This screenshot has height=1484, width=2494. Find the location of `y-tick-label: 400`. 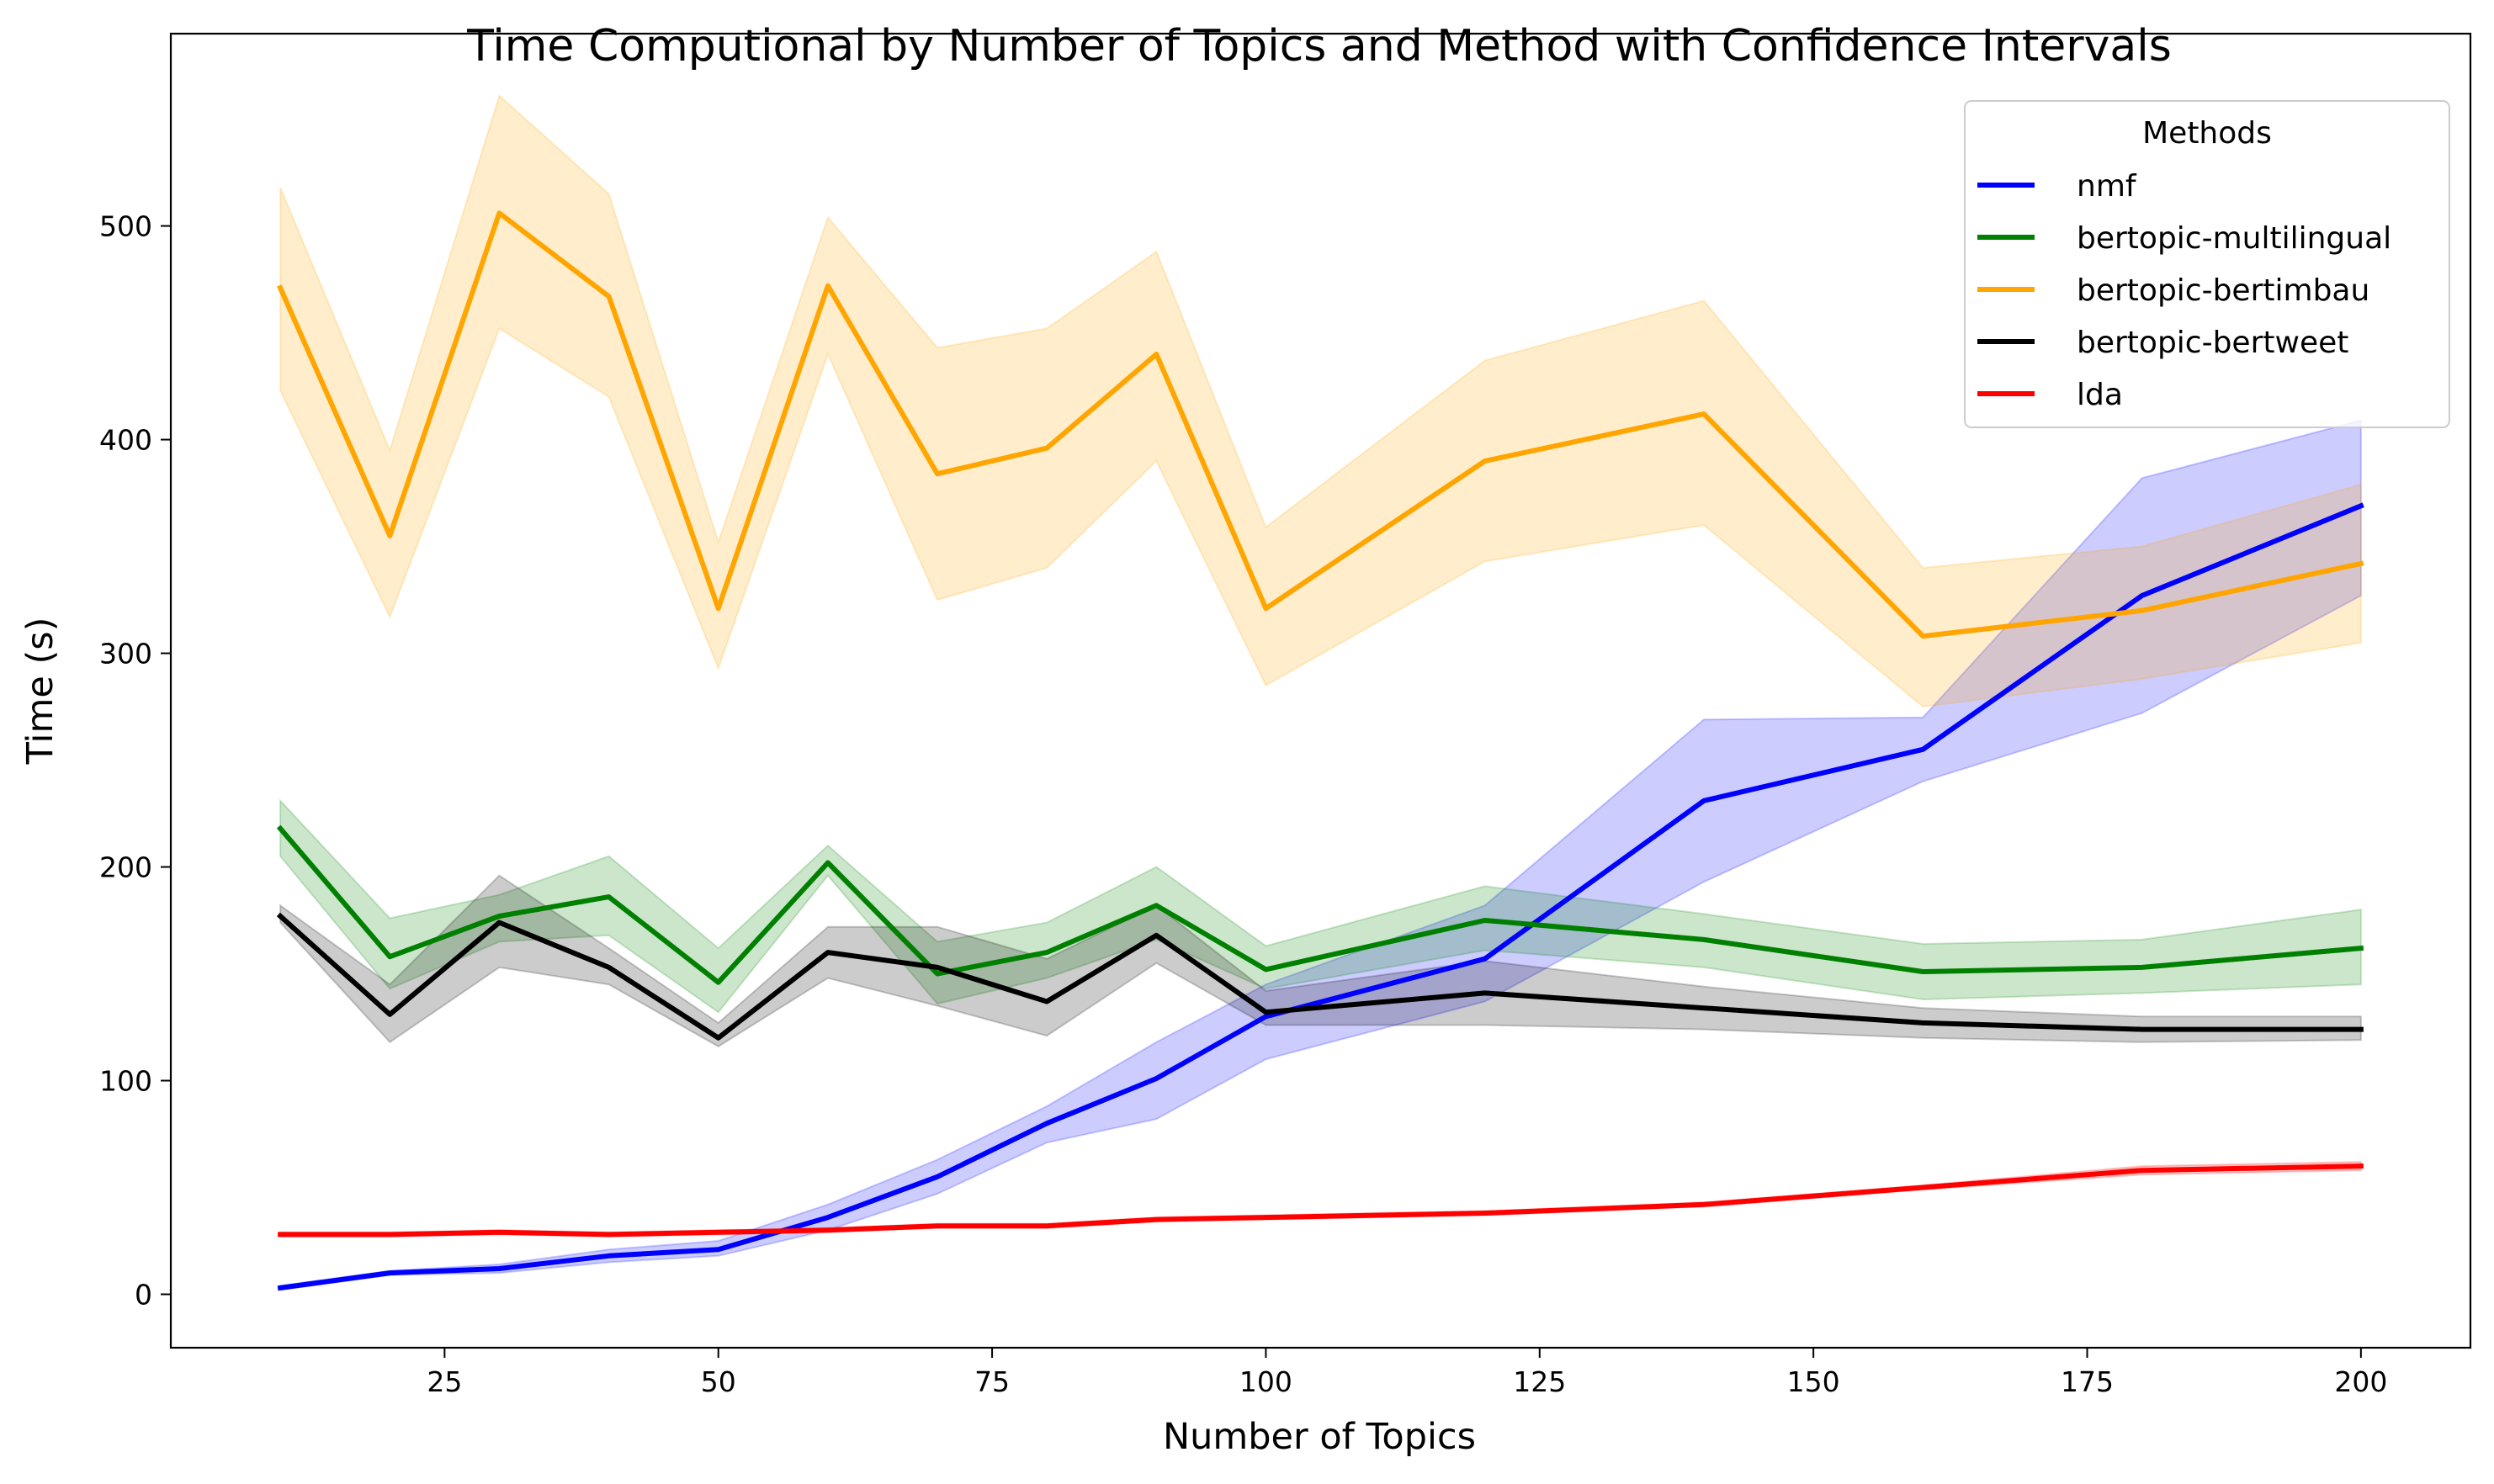

y-tick-label: 400 is located at coordinates (126, 440).